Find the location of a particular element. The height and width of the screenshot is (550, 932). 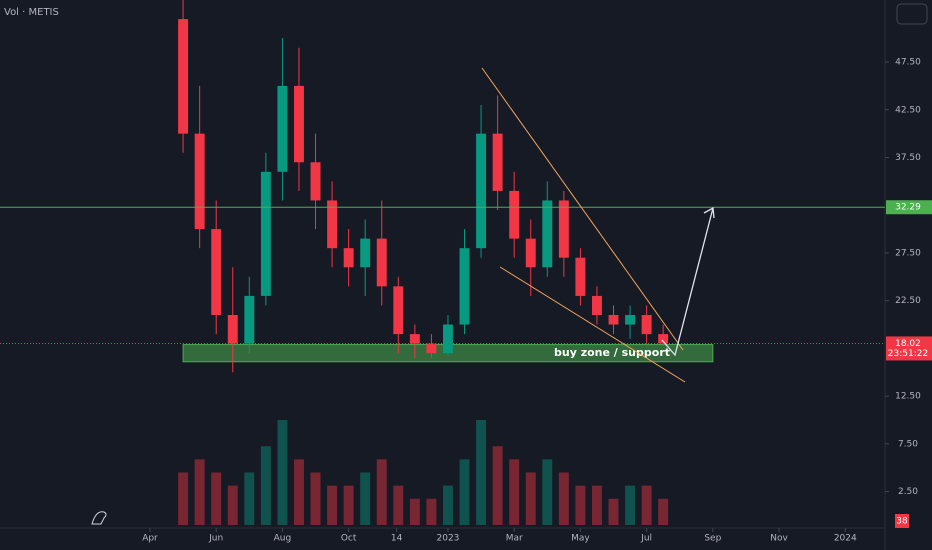

x-tick-label: Aug is located at coordinates (283, 539).